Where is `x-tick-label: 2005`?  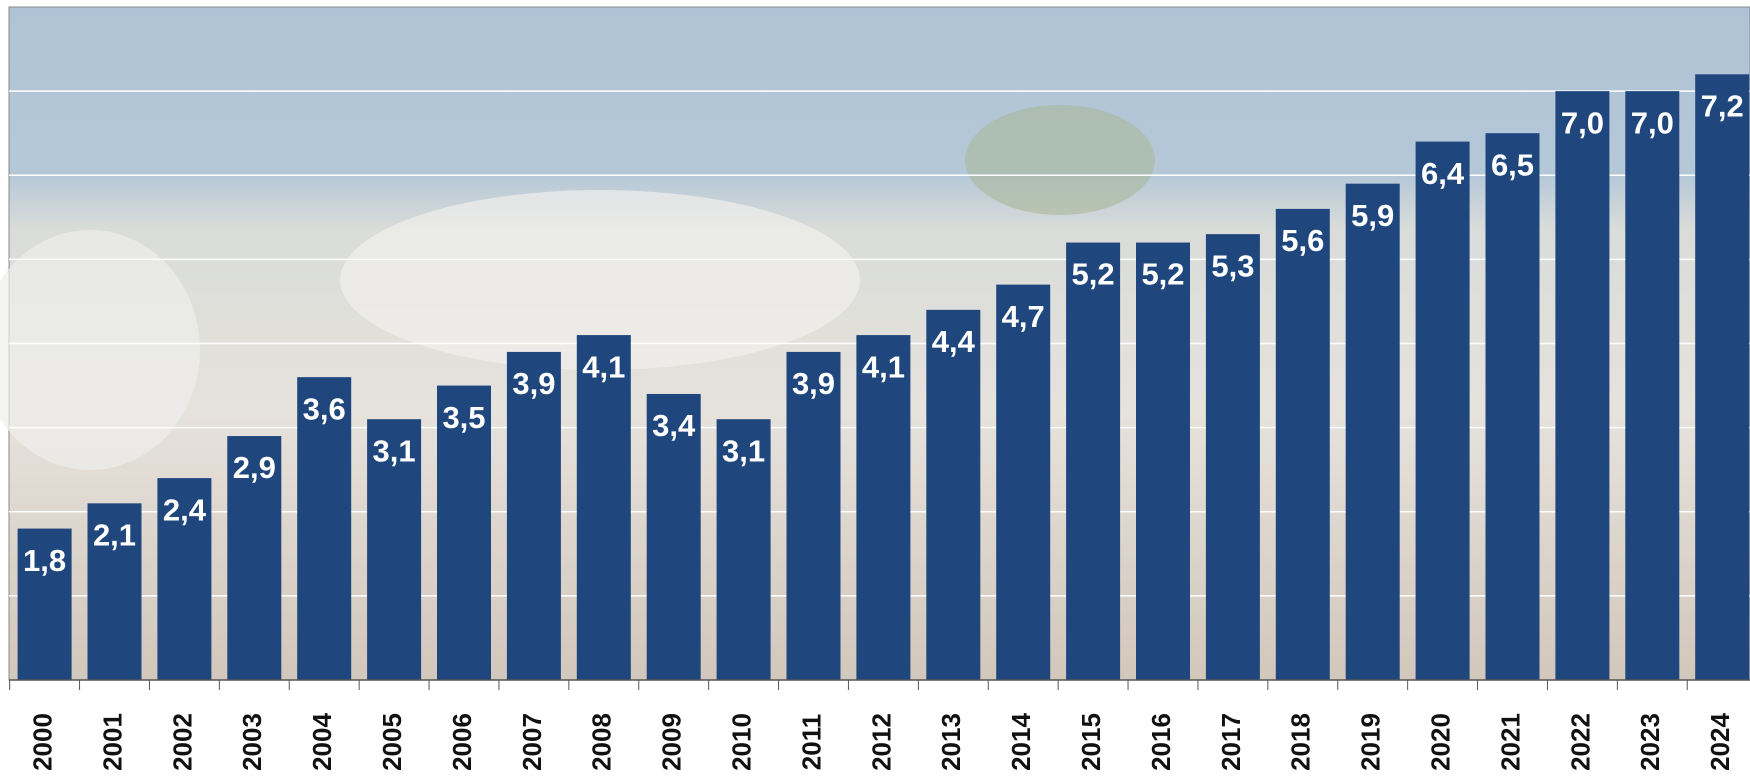 x-tick-label: 2005 is located at coordinates (392, 742).